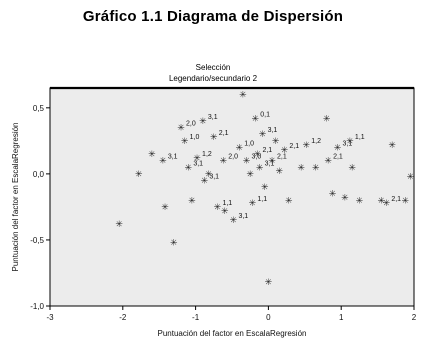  What do you see at coordinates (341, 317) in the screenshot?
I see `x-tick-label: 1` at bounding box center [341, 317].